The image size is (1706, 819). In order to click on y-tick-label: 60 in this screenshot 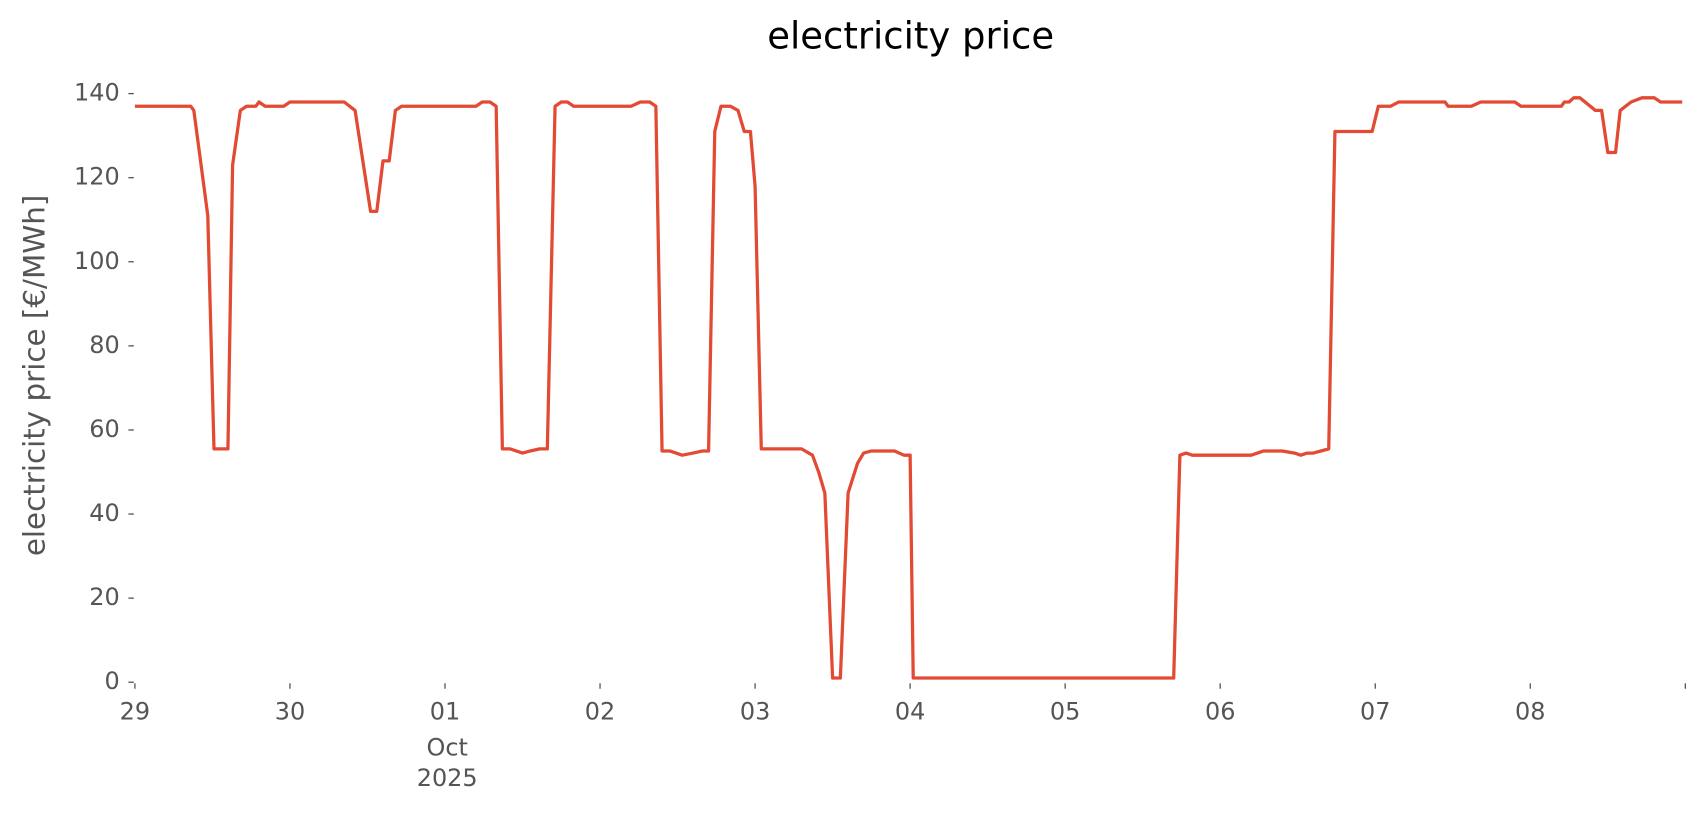, I will do `click(104, 429)`.